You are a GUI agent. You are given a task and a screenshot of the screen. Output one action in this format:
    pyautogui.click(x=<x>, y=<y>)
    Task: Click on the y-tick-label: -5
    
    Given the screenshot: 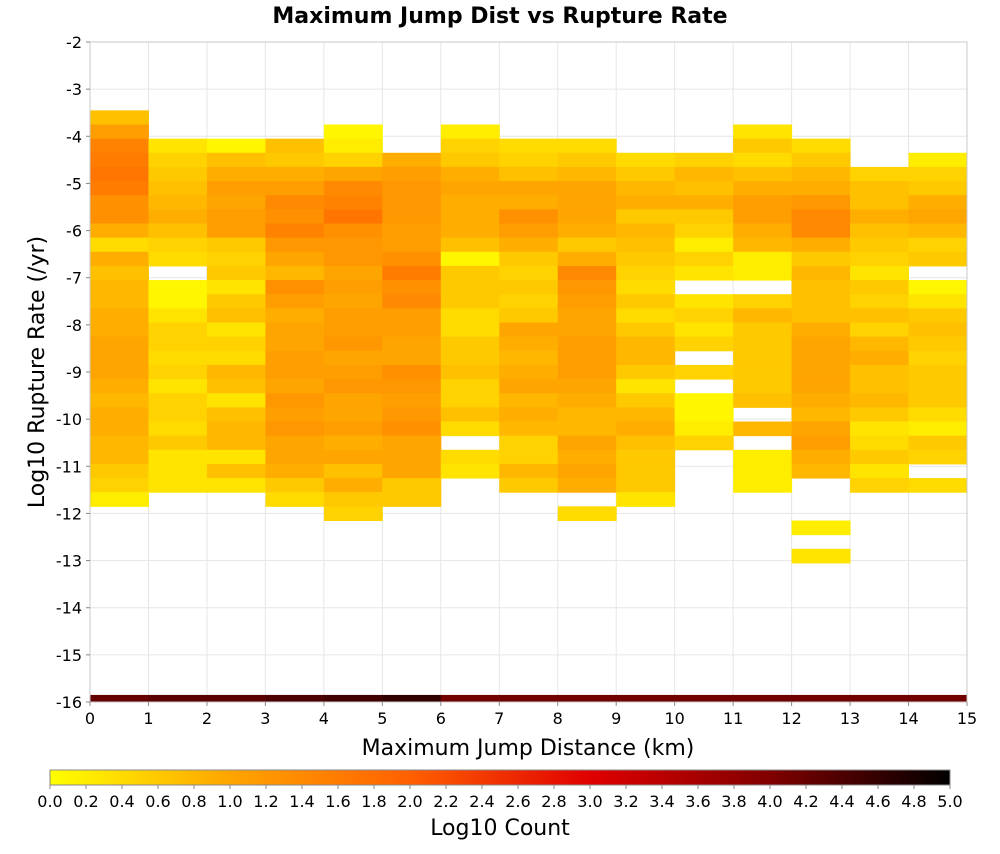 What is the action you would take?
    pyautogui.click(x=74, y=183)
    